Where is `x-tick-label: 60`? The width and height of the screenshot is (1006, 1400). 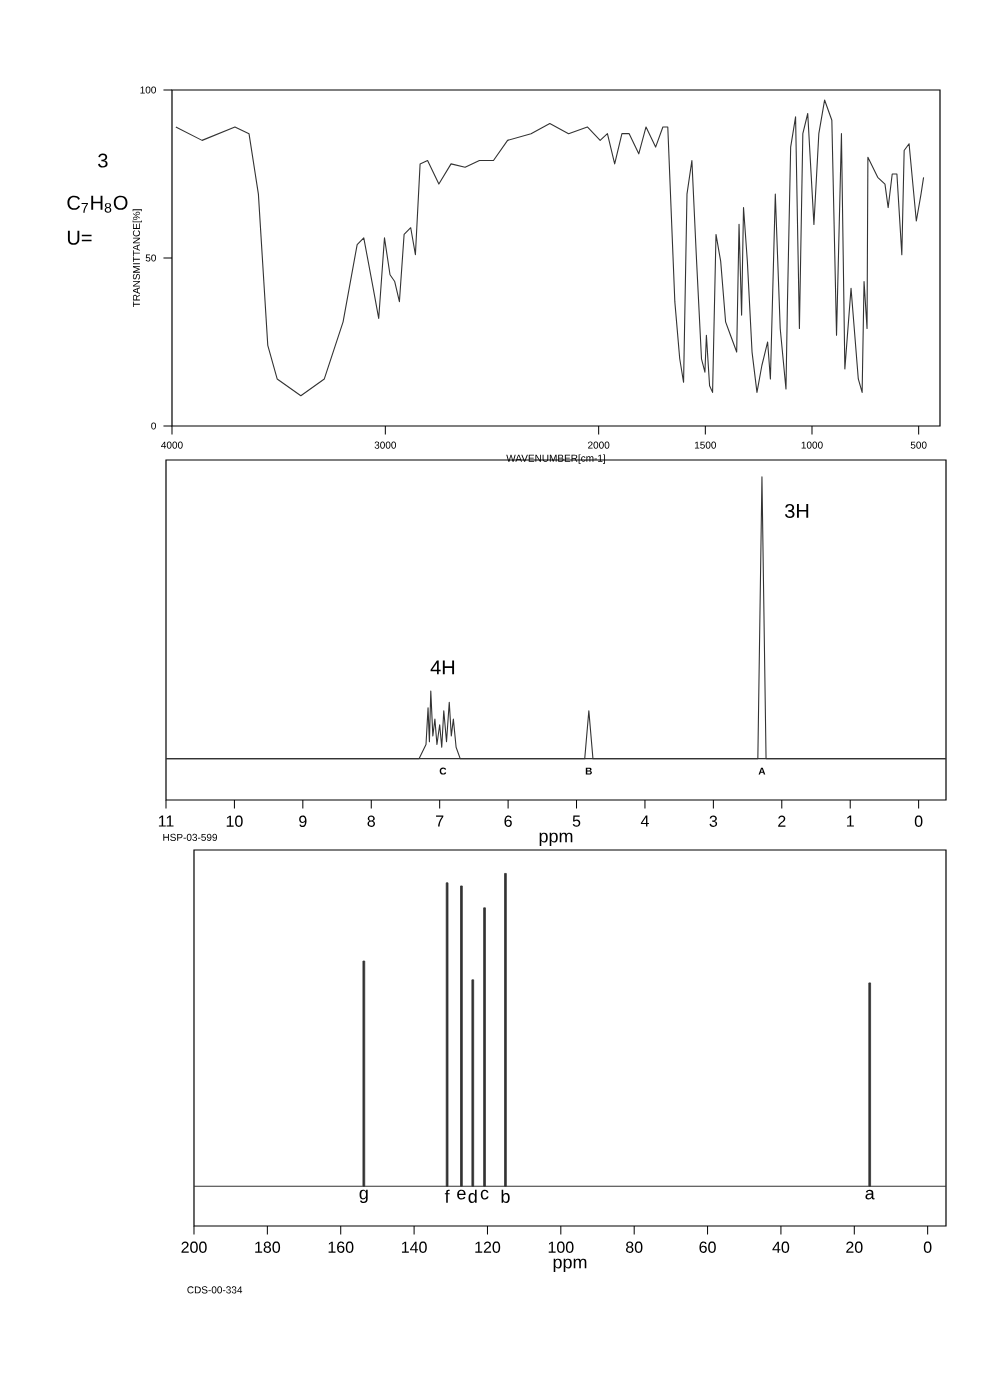 x-tick-label: 60 is located at coordinates (707, 1247).